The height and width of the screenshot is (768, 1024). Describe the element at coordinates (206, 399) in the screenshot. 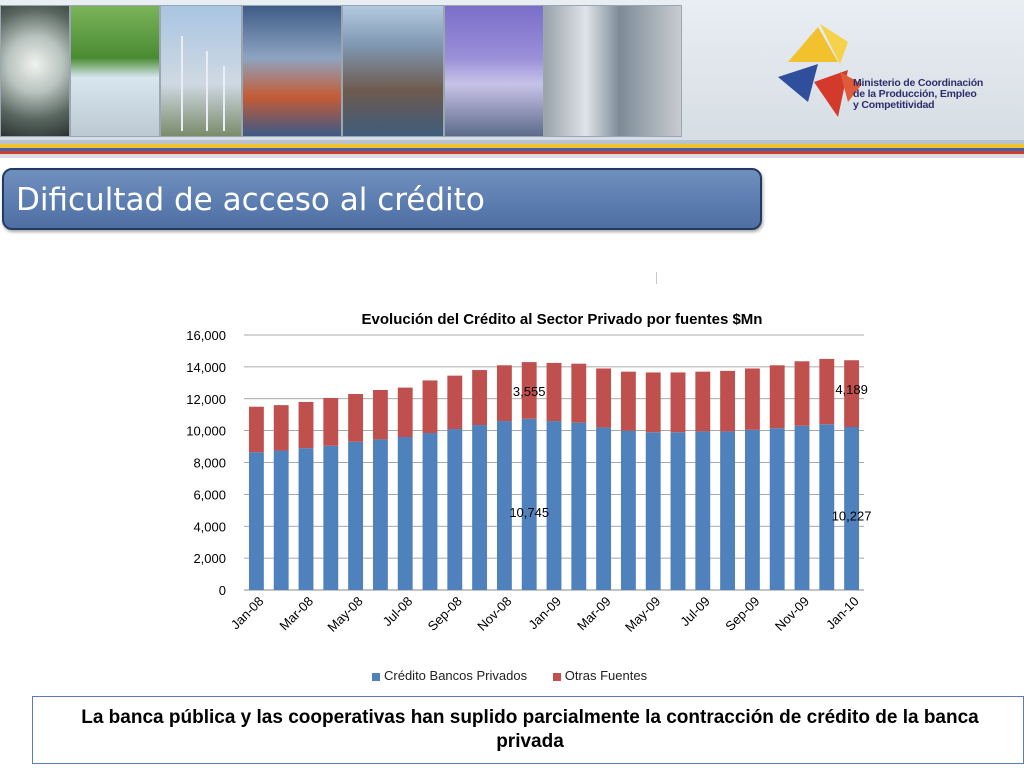

I see `y-tick-label: 12,000` at that location.